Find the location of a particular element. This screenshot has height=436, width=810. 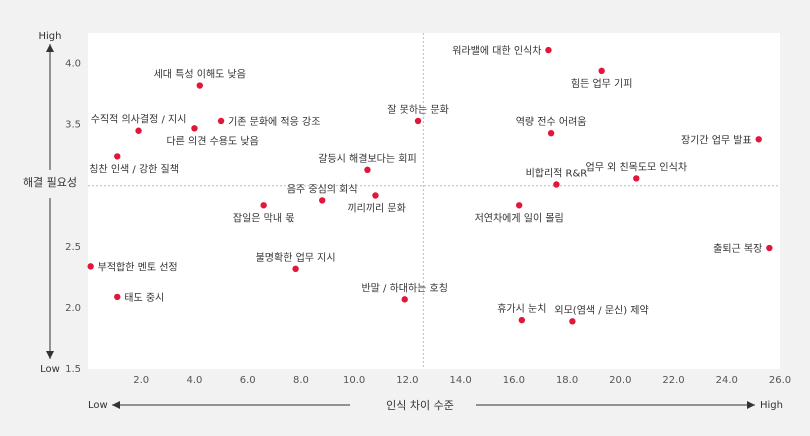

x-axis-arrow-left-head is located at coordinates (116, 405).